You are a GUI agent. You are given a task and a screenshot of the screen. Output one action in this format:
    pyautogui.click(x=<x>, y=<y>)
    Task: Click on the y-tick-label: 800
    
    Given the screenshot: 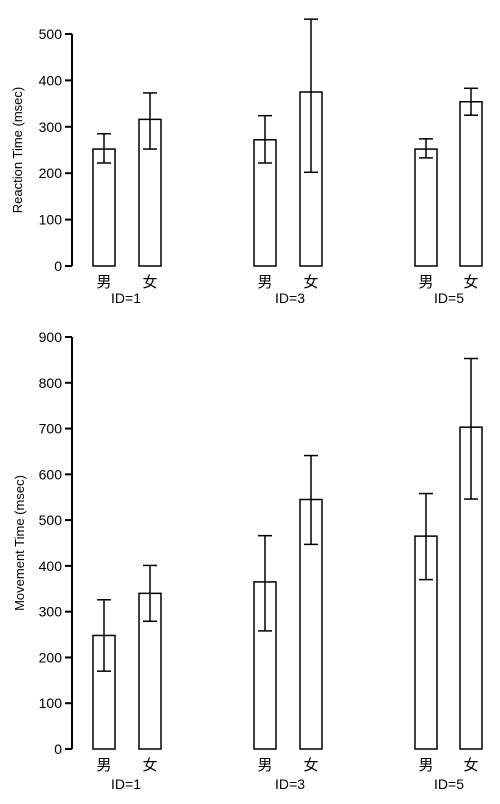 What is the action you would take?
    pyautogui.click(x=51, y=383)
    